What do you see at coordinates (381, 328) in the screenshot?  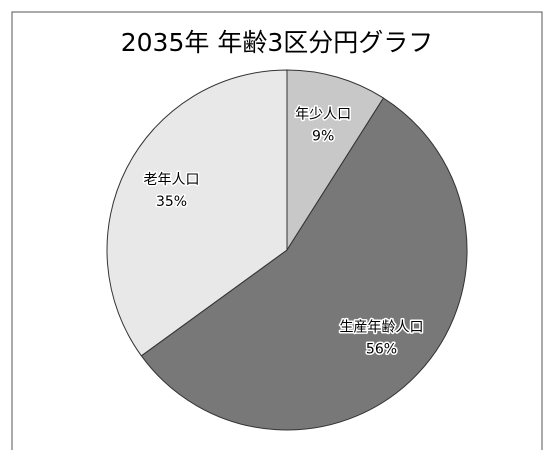 I see `slice-label: 生産年齢人口` at bounding box center [381, 328].